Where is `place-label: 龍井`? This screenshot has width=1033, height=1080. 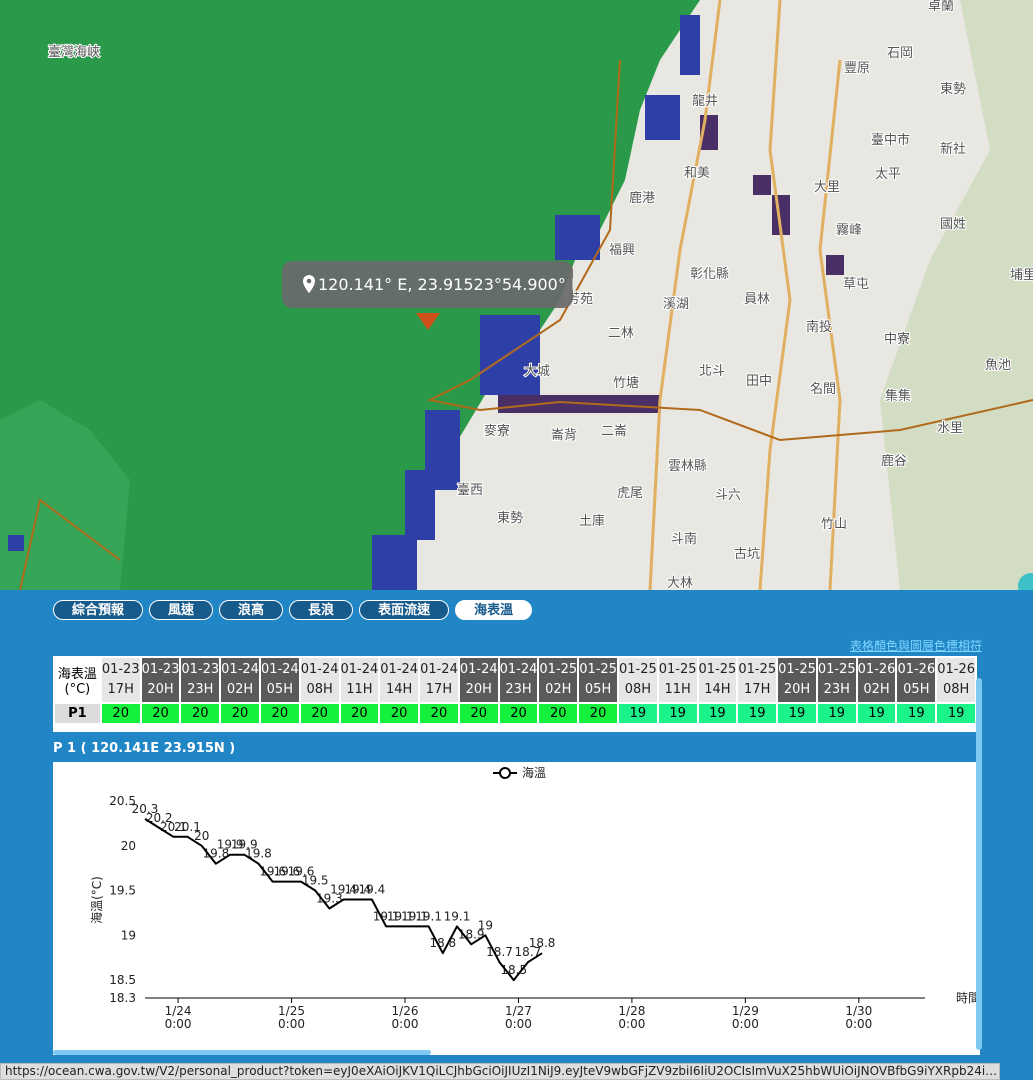 place-label: 龍井 is located at coordinates (705, 101).